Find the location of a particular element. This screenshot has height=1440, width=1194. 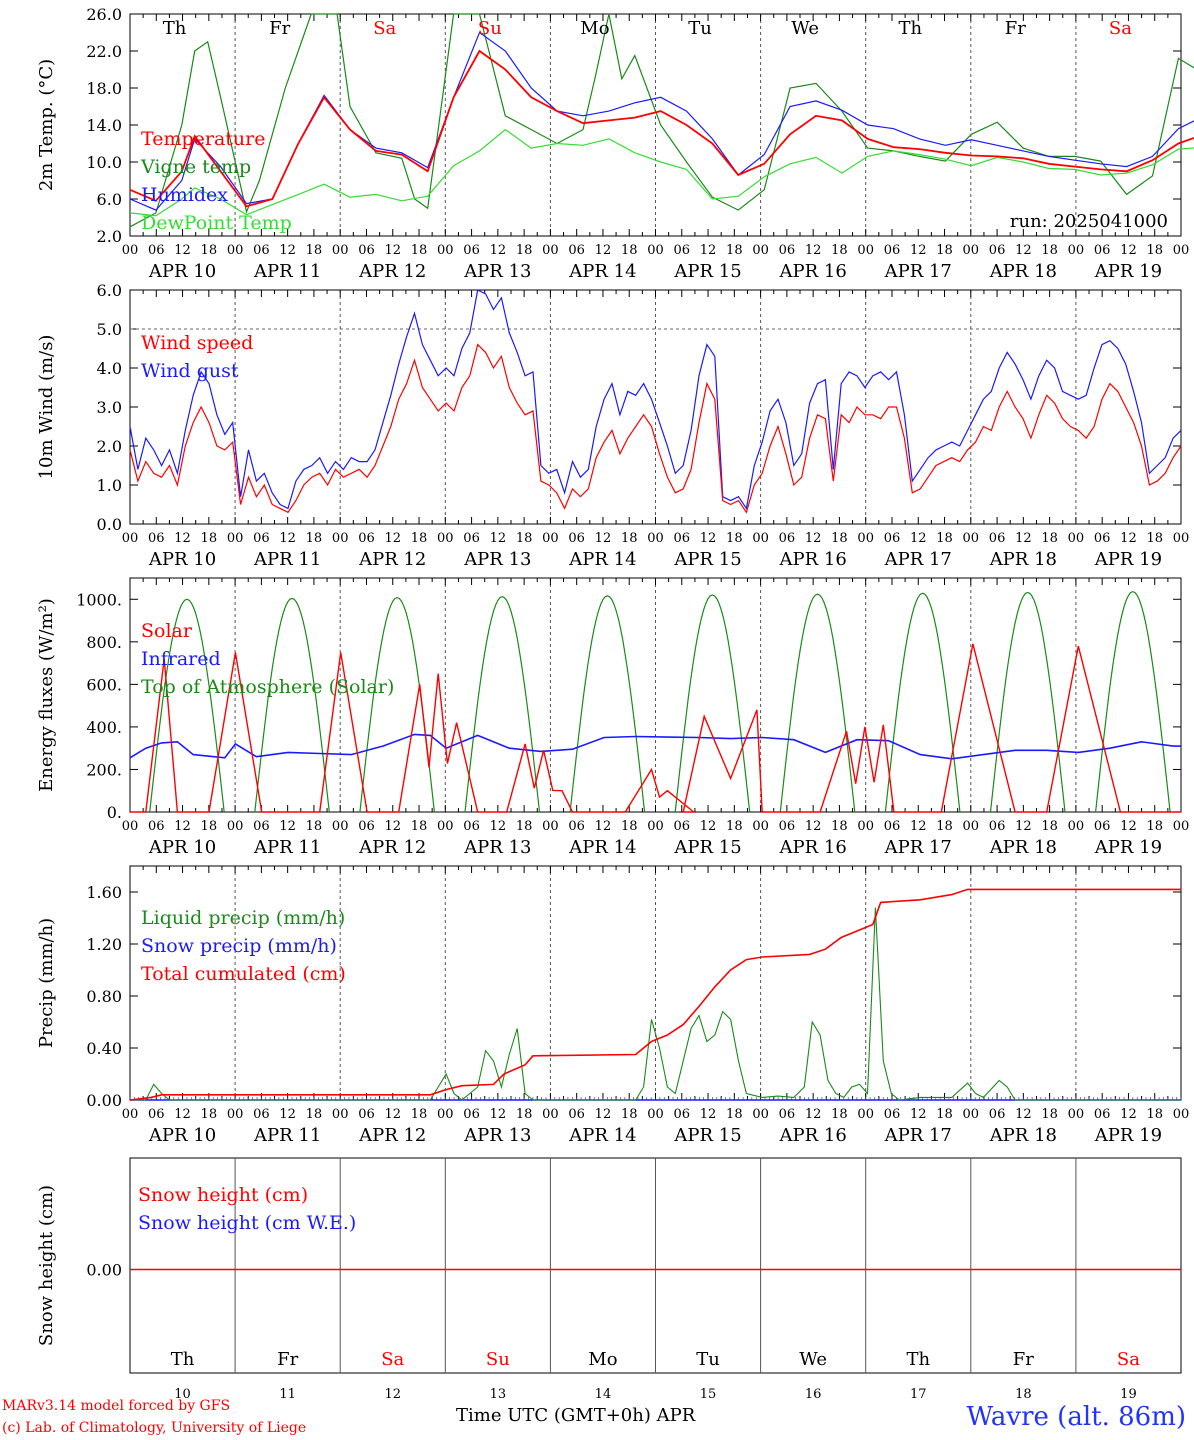

day-label-bottom: Fr is located at coordinates (1023, 1359).